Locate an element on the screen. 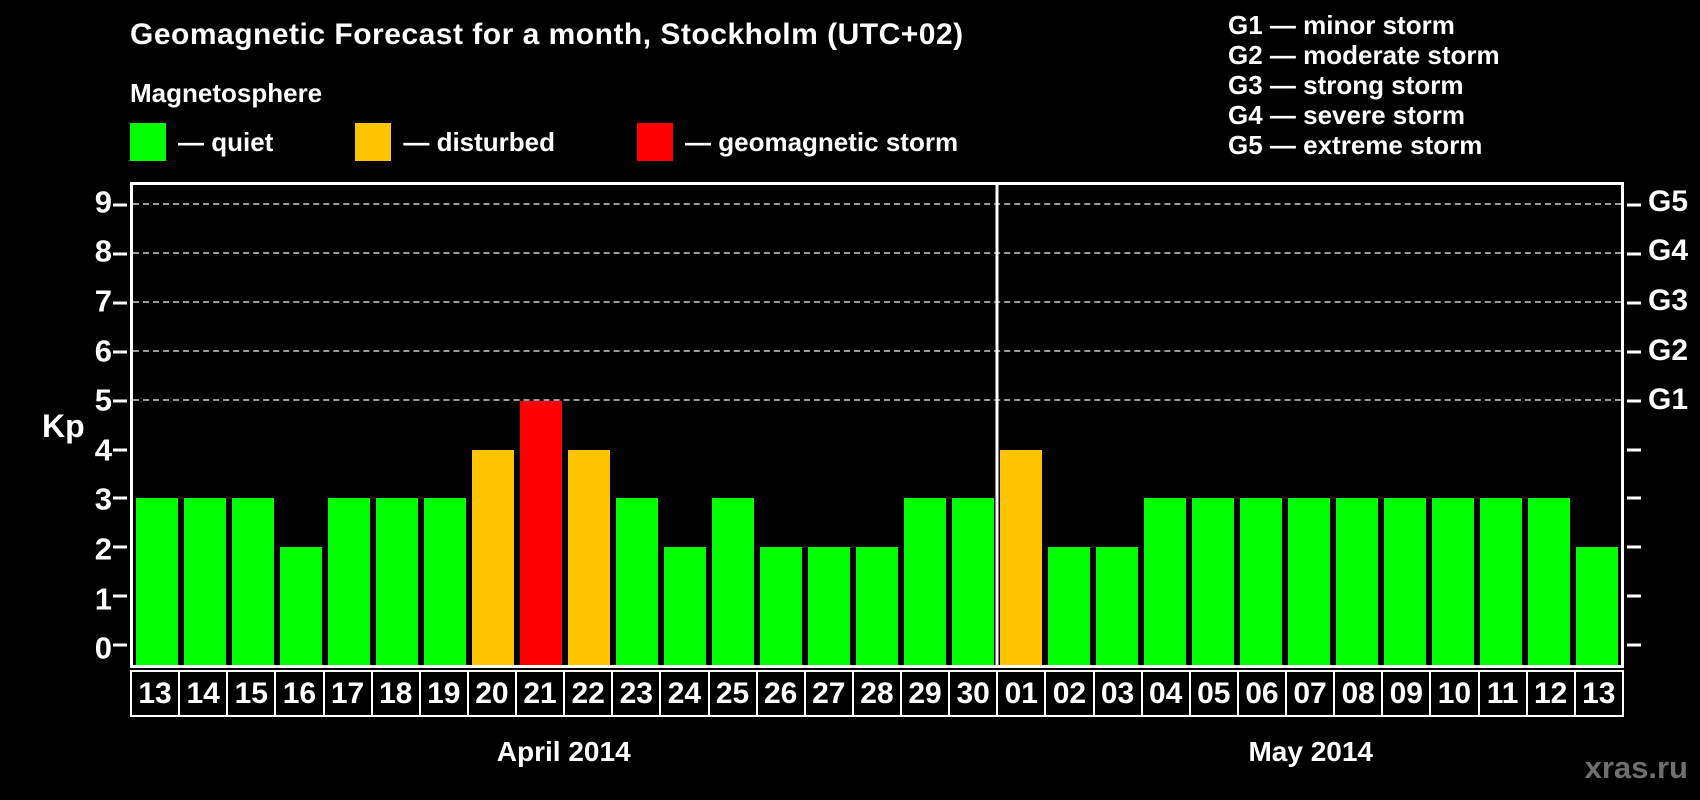 The image size is (1700, 800). date-cell-april-30: 30 is located at coordinates (973, 693).